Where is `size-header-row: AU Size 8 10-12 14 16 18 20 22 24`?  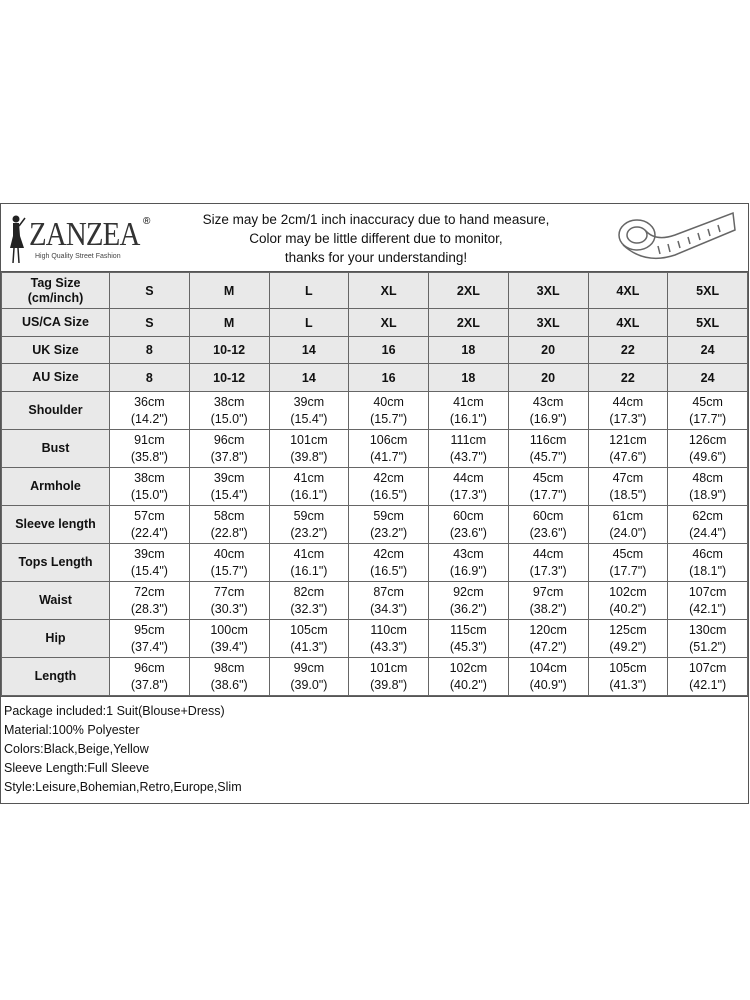 size-header-row: AU Size 8 10-12 14 16 18 20 22 24 is located at coordinates (374, 377).